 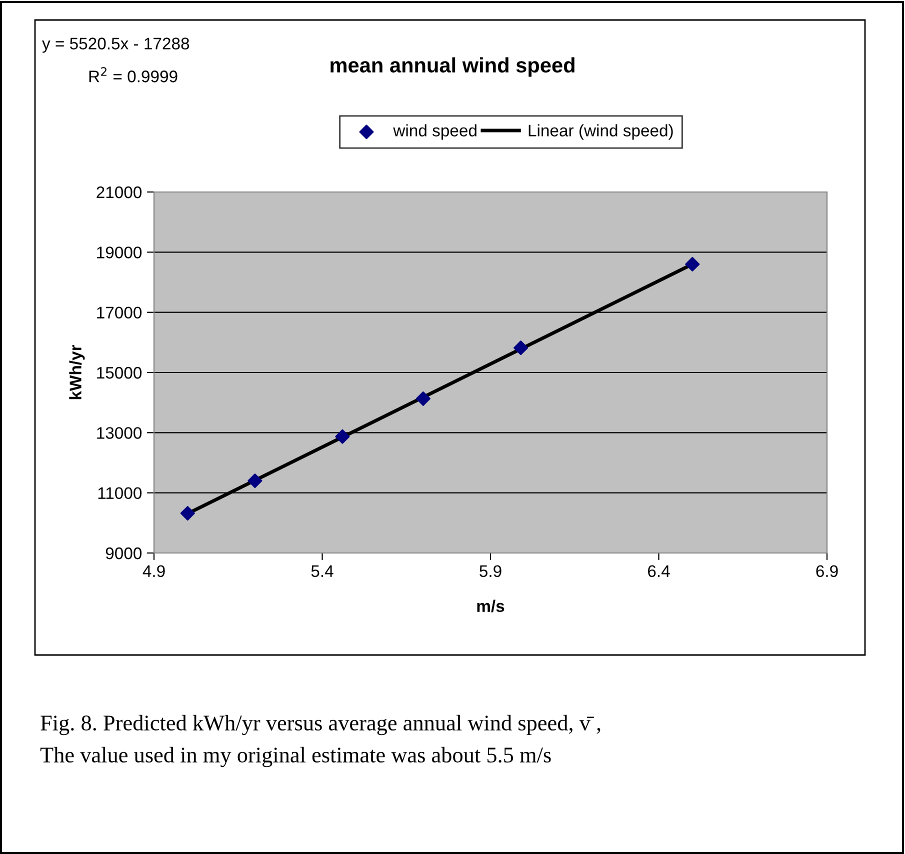 I want to click on y-tick-label: 13000, so click(x=119, y=433).